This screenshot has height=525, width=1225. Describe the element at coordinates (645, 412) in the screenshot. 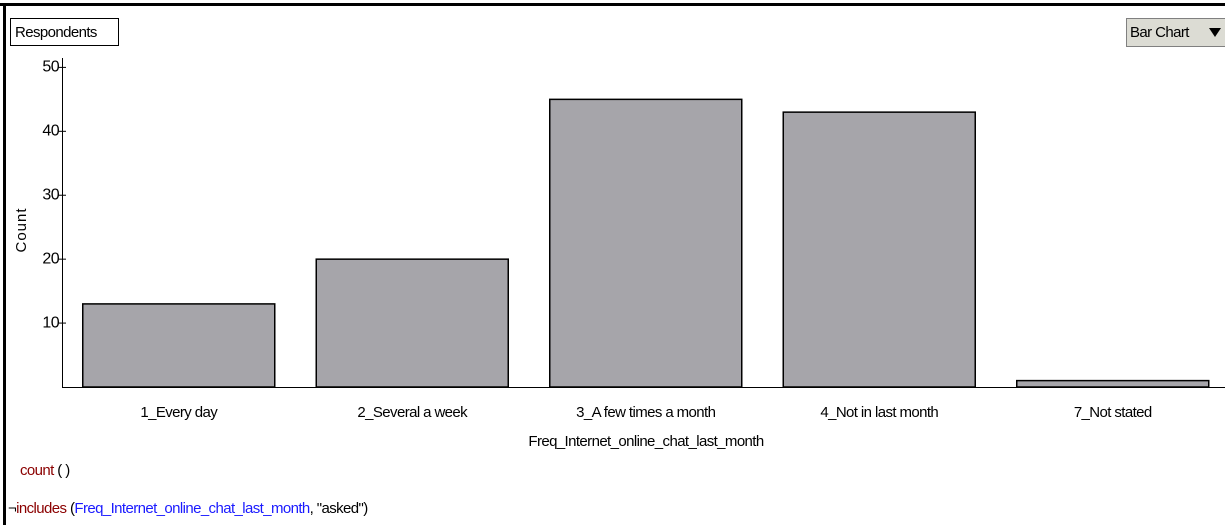

I see `x-tick-label: 3_A few times a month` at that location.